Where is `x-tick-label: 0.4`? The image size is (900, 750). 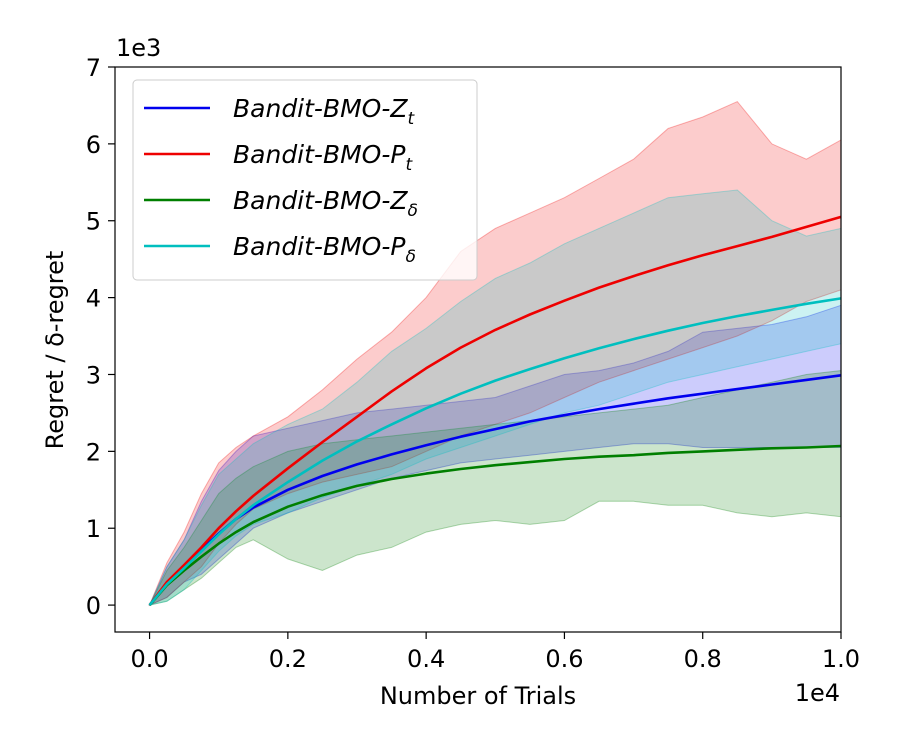
x-tick-label: 0.4 is located at coordinates (426, 659).